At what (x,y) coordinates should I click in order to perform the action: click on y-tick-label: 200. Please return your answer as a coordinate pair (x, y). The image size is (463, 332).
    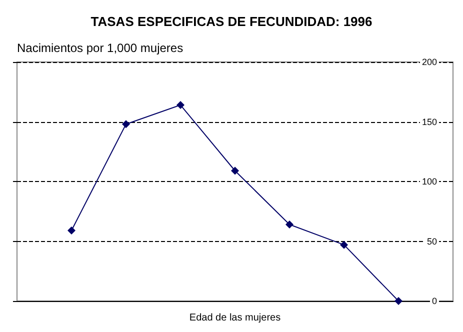
    Looking at the image, I should click on (429, 62).